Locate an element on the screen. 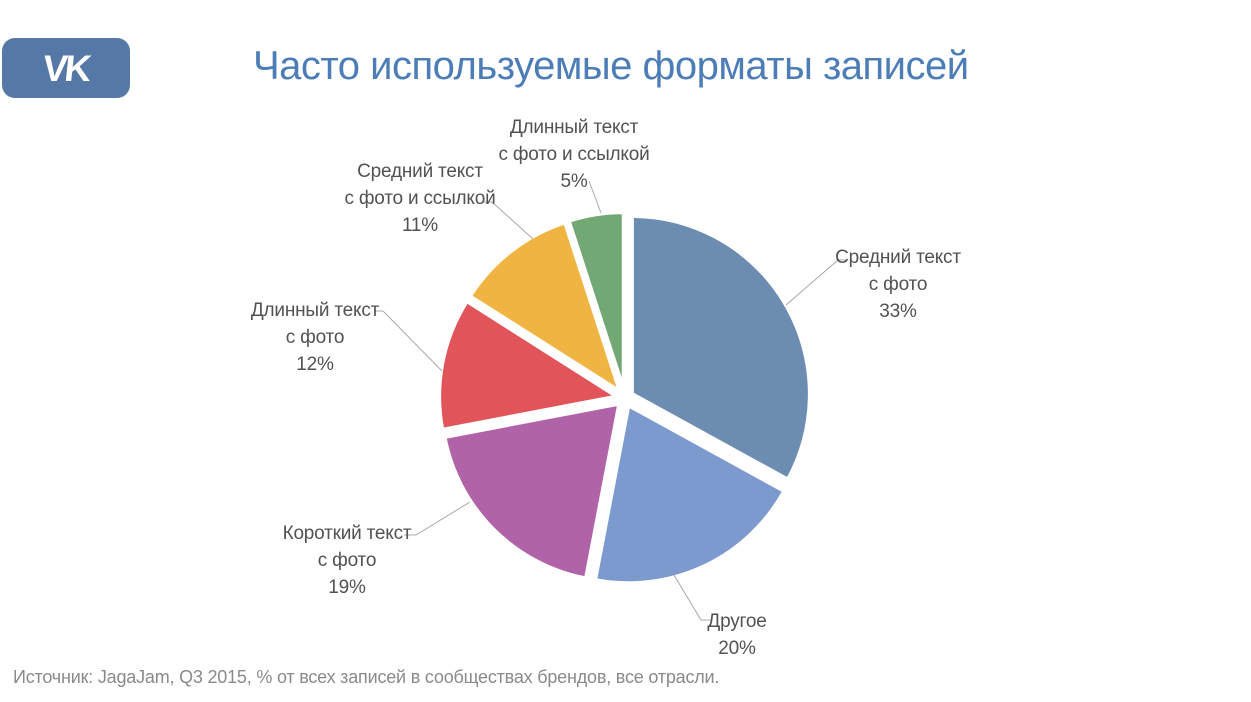 The width and height of the screenshot is (1251, 702). slice-label-0: Средний текст с фото 33% is located at coordinates (898, 284).